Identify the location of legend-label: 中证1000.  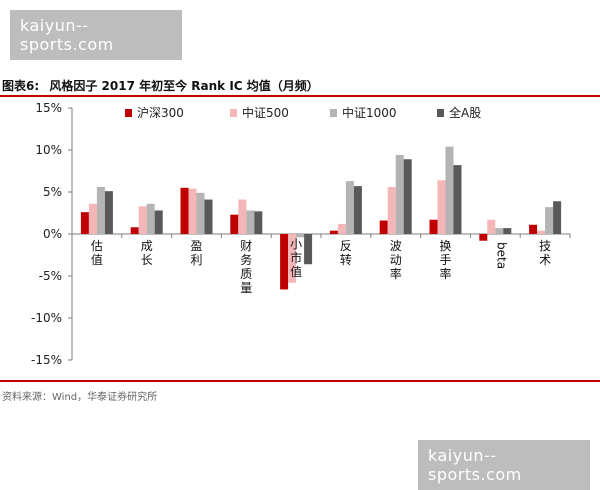
(369, 112).